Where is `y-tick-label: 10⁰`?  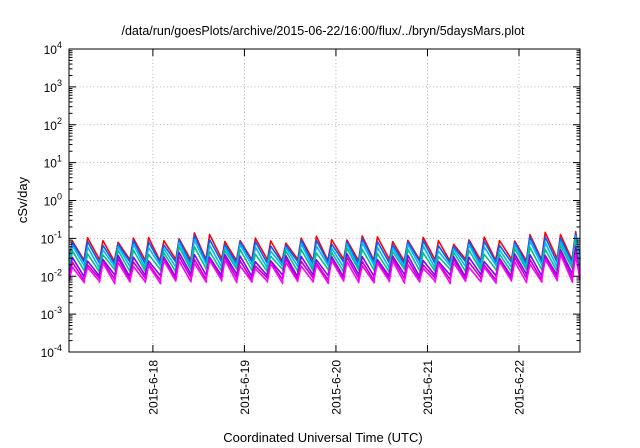
y-tick-label: 10⁰ is located at coordinates (53, 200).